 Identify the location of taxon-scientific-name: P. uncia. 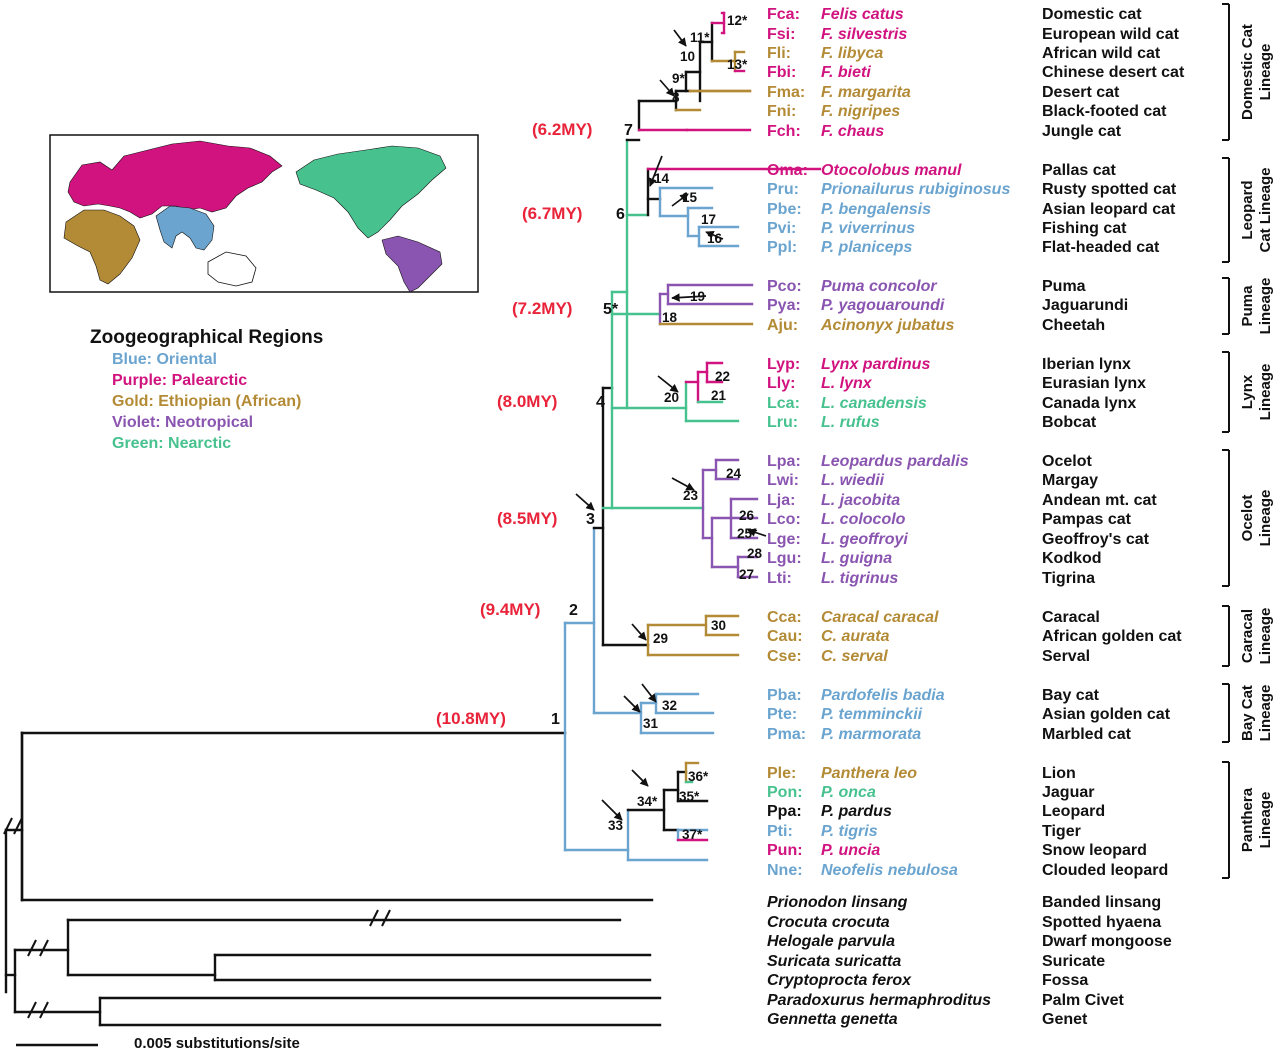
(850, 850).